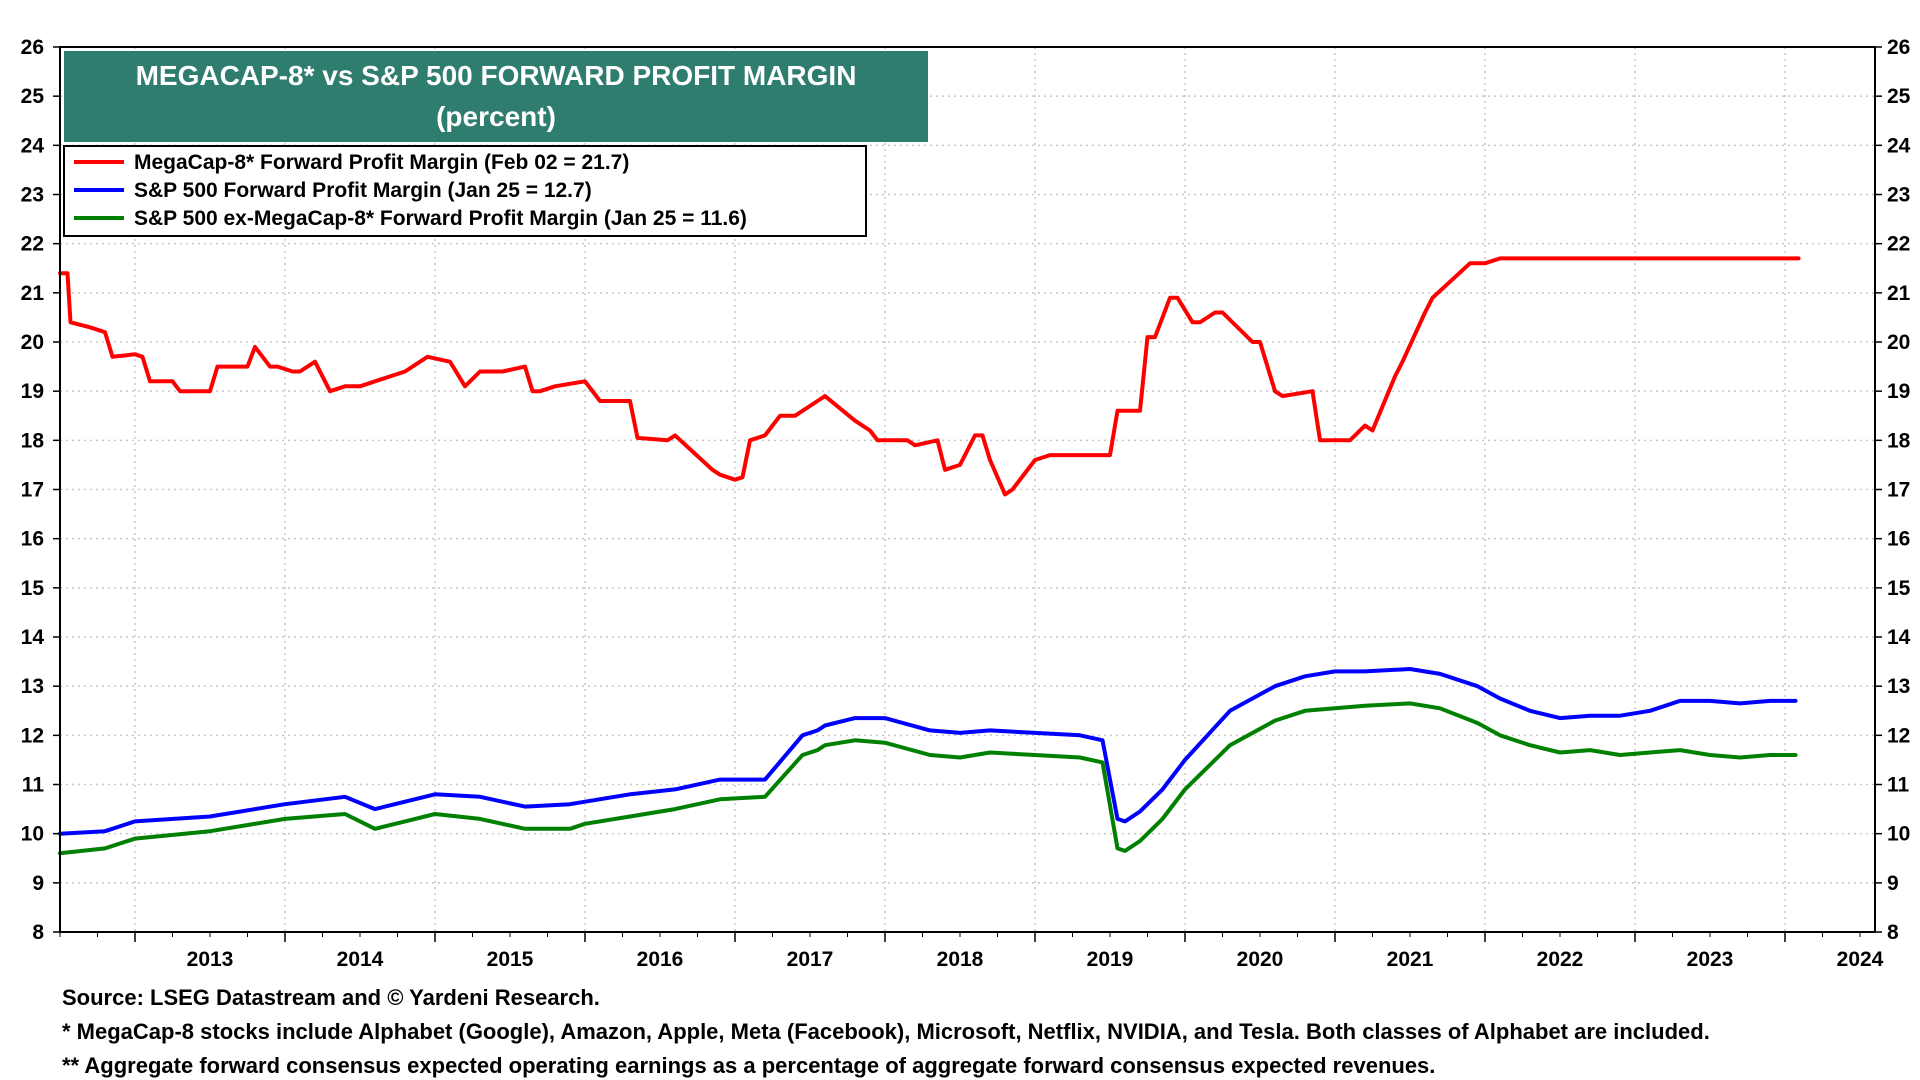 This screenshot has height=1080, width=1920. Describe the element at coordinates (1898, 686) in the screenshot. I see `y-tick-label-right: 13` at that location.